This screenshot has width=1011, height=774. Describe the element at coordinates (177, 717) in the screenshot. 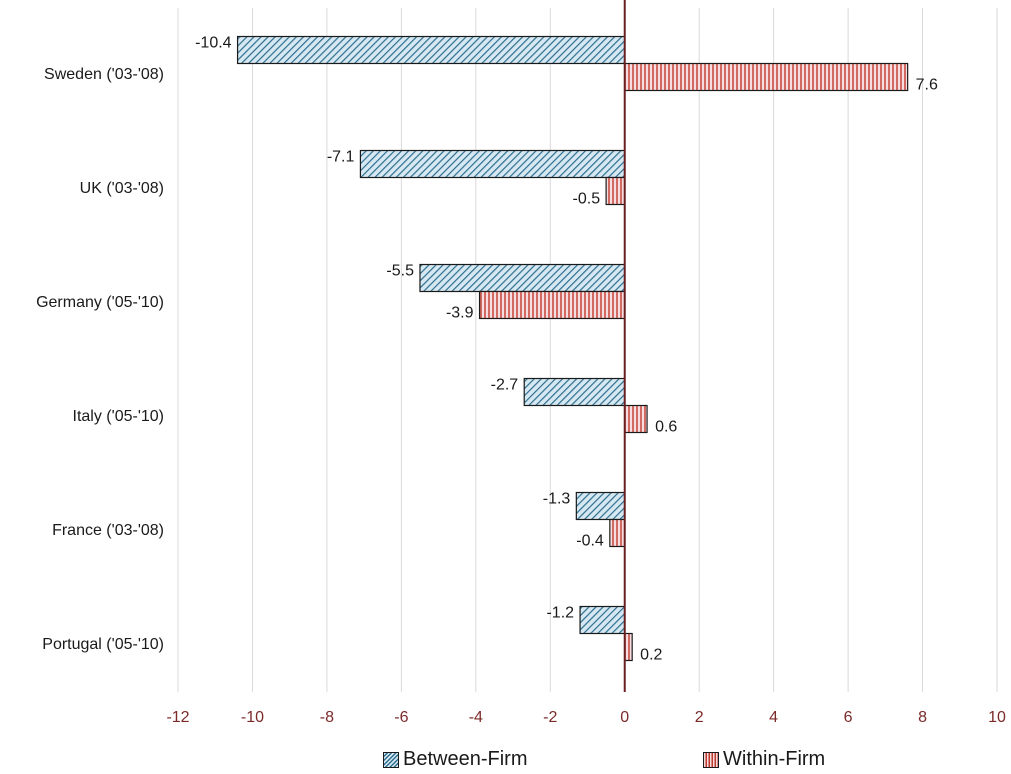

I see `x-tick-label: -12` at that location.